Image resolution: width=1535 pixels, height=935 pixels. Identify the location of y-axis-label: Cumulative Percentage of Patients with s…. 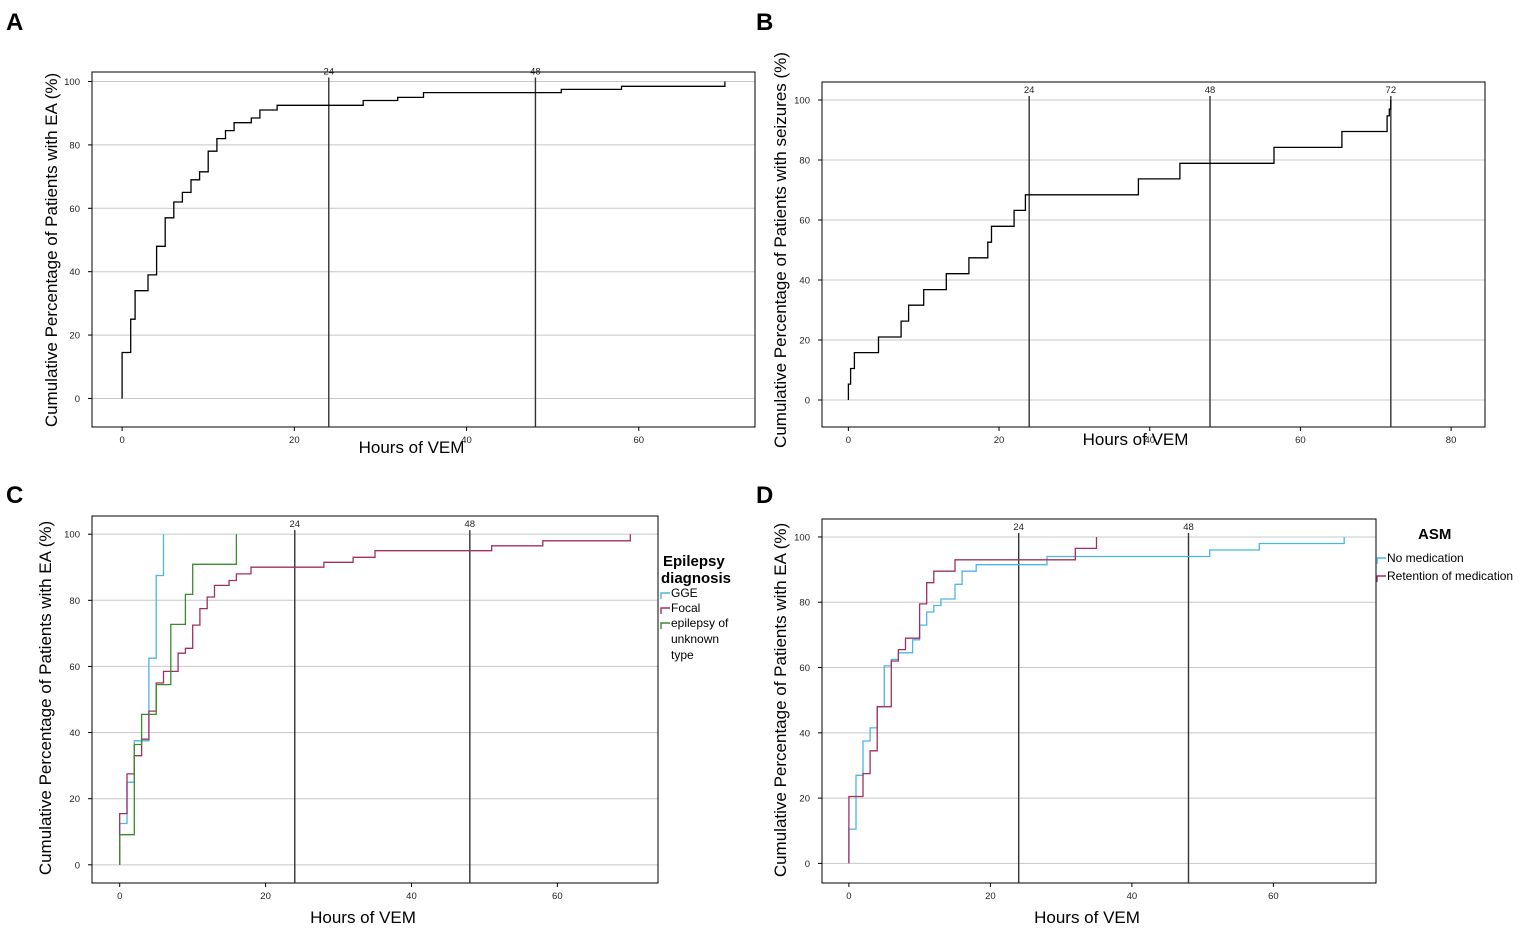
(780, 250).